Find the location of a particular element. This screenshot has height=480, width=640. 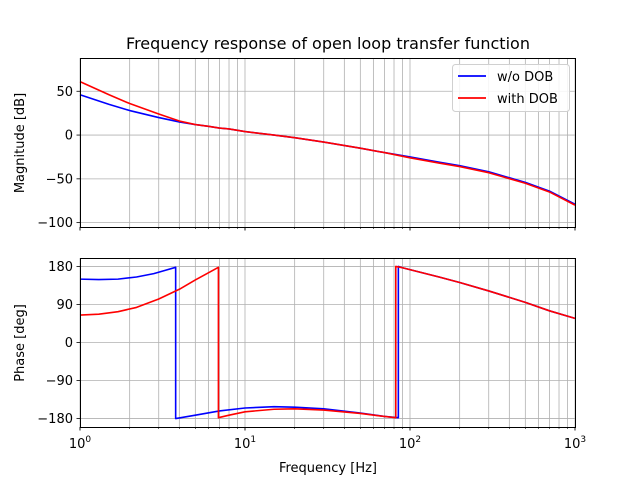

x-axis-label: Frequency [Hz] is located at coordinates (328, 468).